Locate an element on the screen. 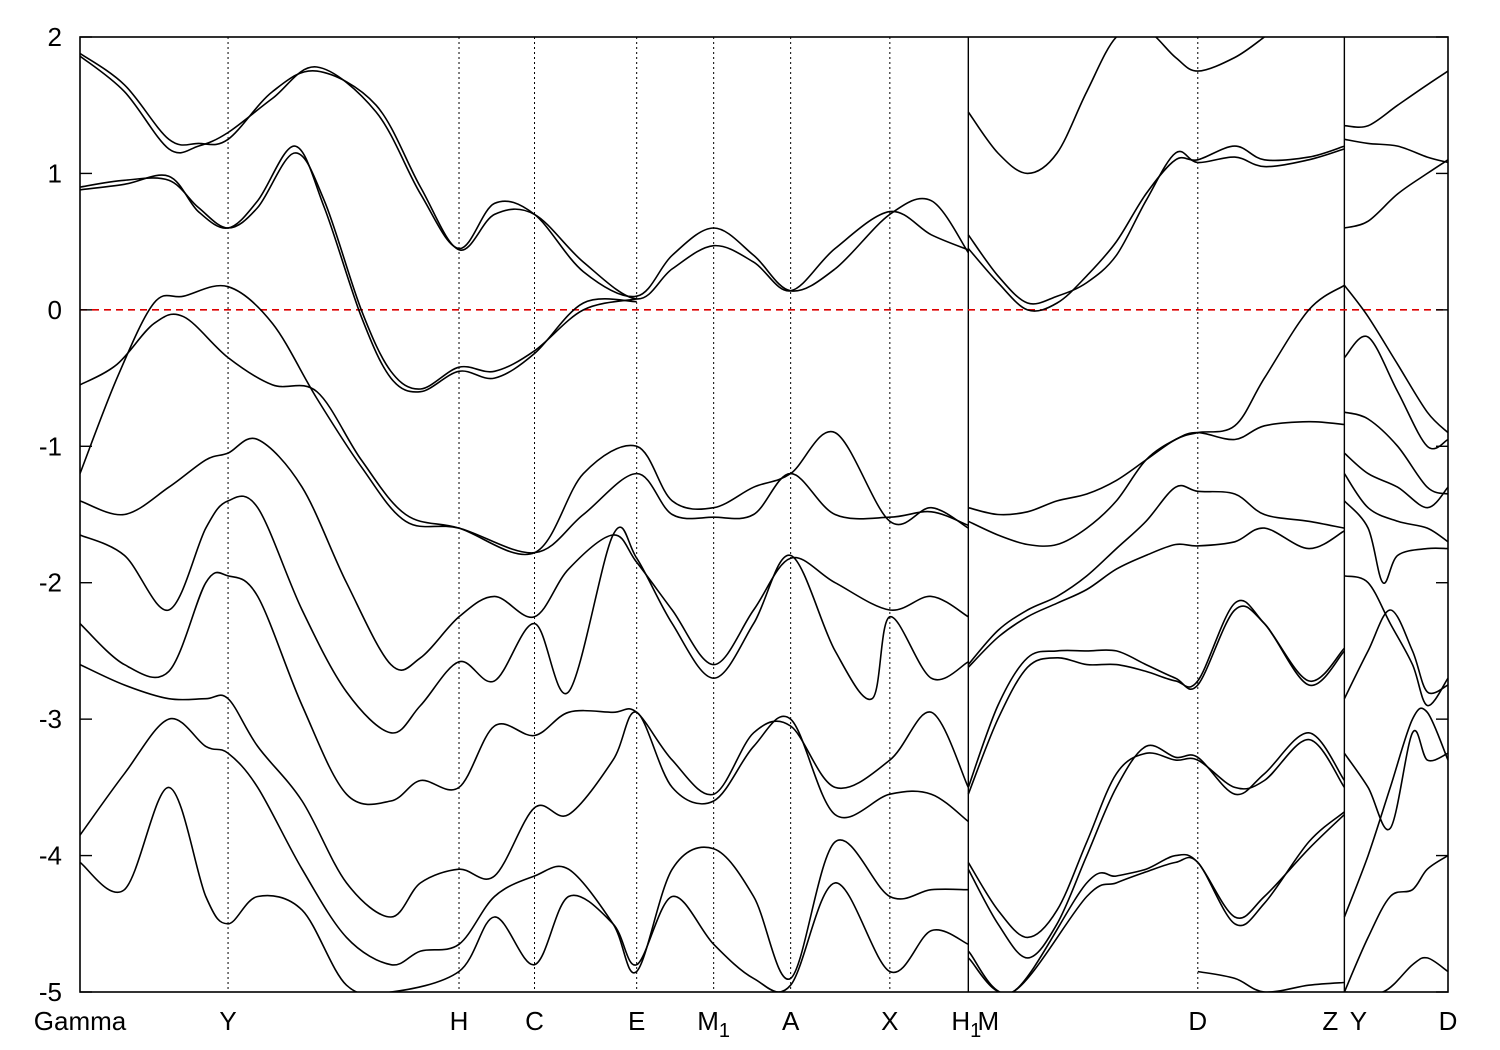  y-tick-label: -3 is located at coordinates (50, 719).